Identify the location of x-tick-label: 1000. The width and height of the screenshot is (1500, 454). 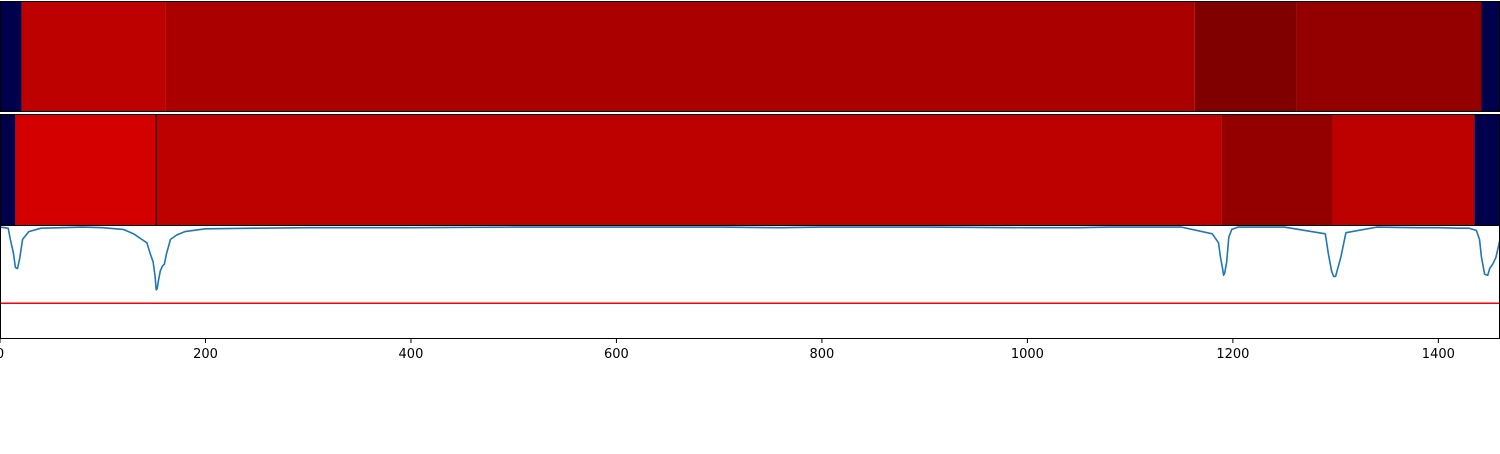
(1027, 354).